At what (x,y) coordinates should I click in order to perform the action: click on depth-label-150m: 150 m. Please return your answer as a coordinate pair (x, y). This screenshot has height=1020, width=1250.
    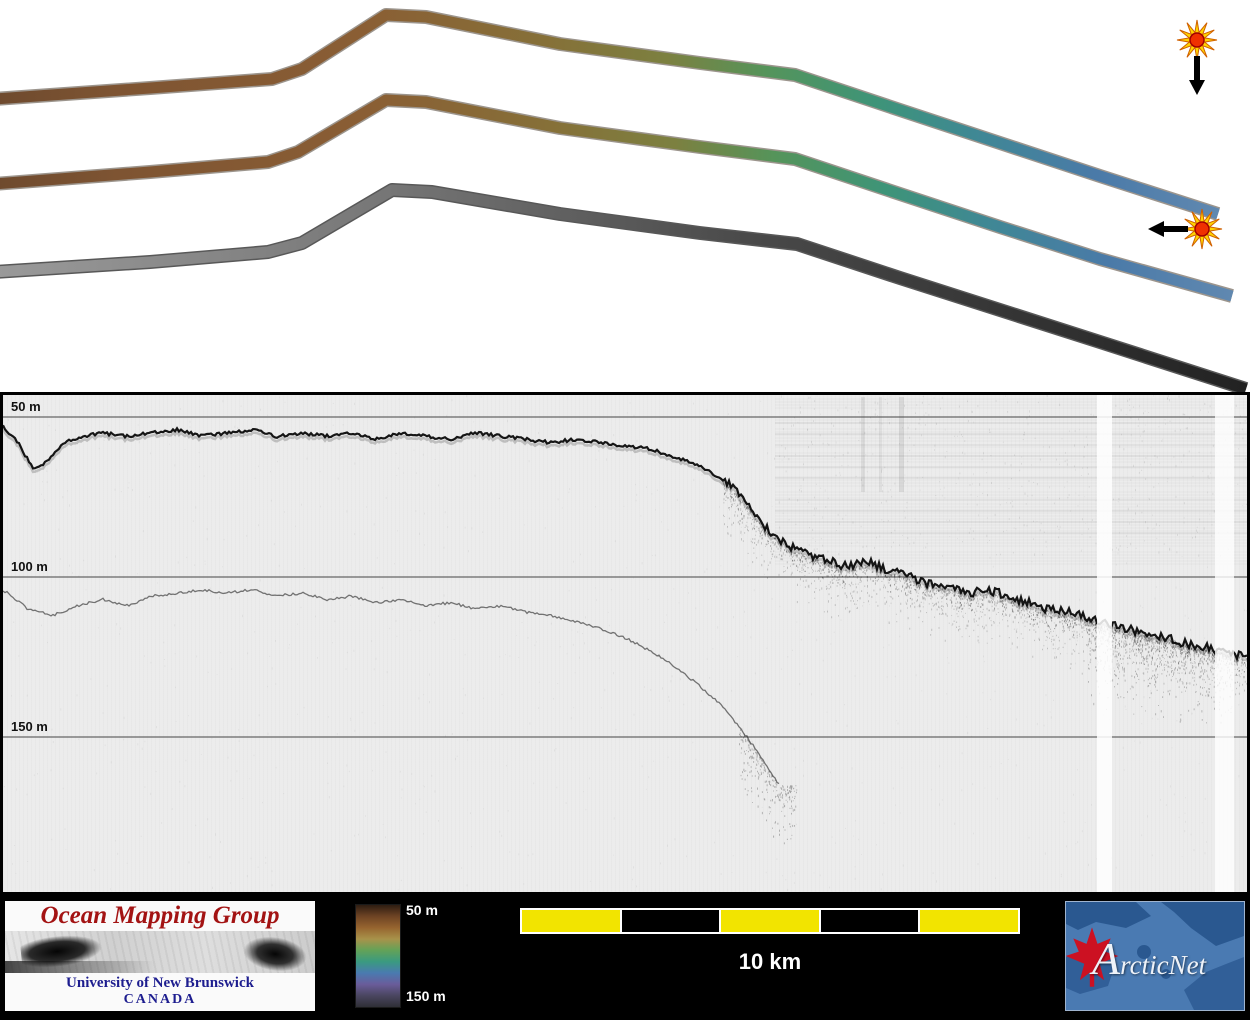
    Looking at the image, I should click on (29, 726).